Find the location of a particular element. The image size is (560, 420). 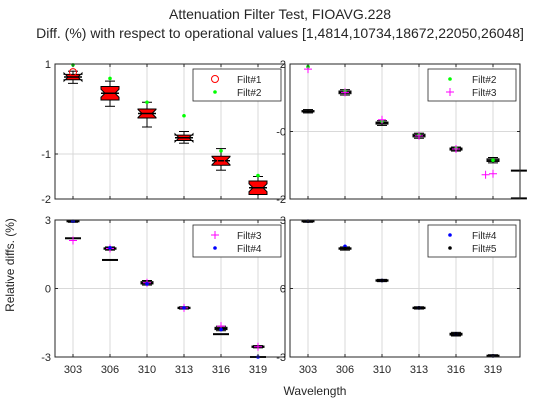

y-tick-label: -0 is located at coordinates (281, 133).